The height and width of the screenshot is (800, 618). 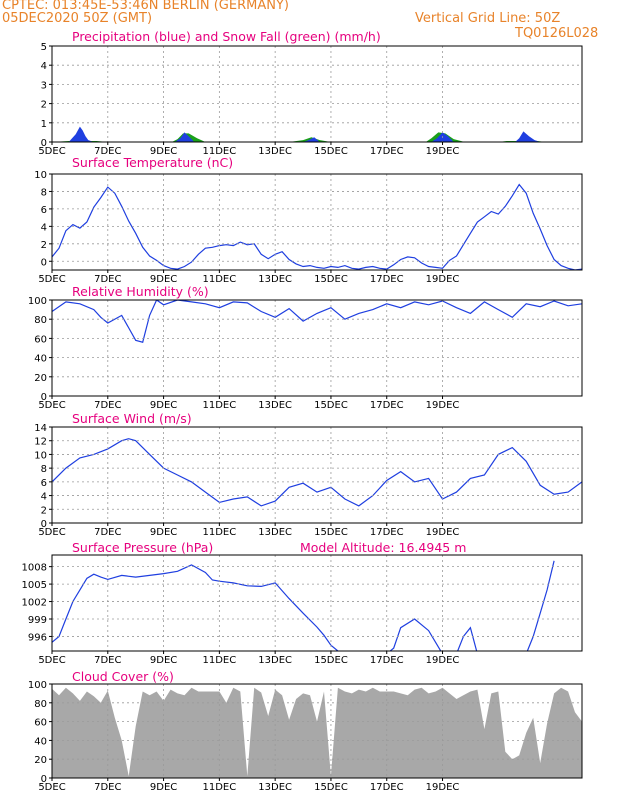 What do you see at coordinates (44, 124) in the screenshot?
I see `y-tick-label: 1` at bounding box center [44, 124].